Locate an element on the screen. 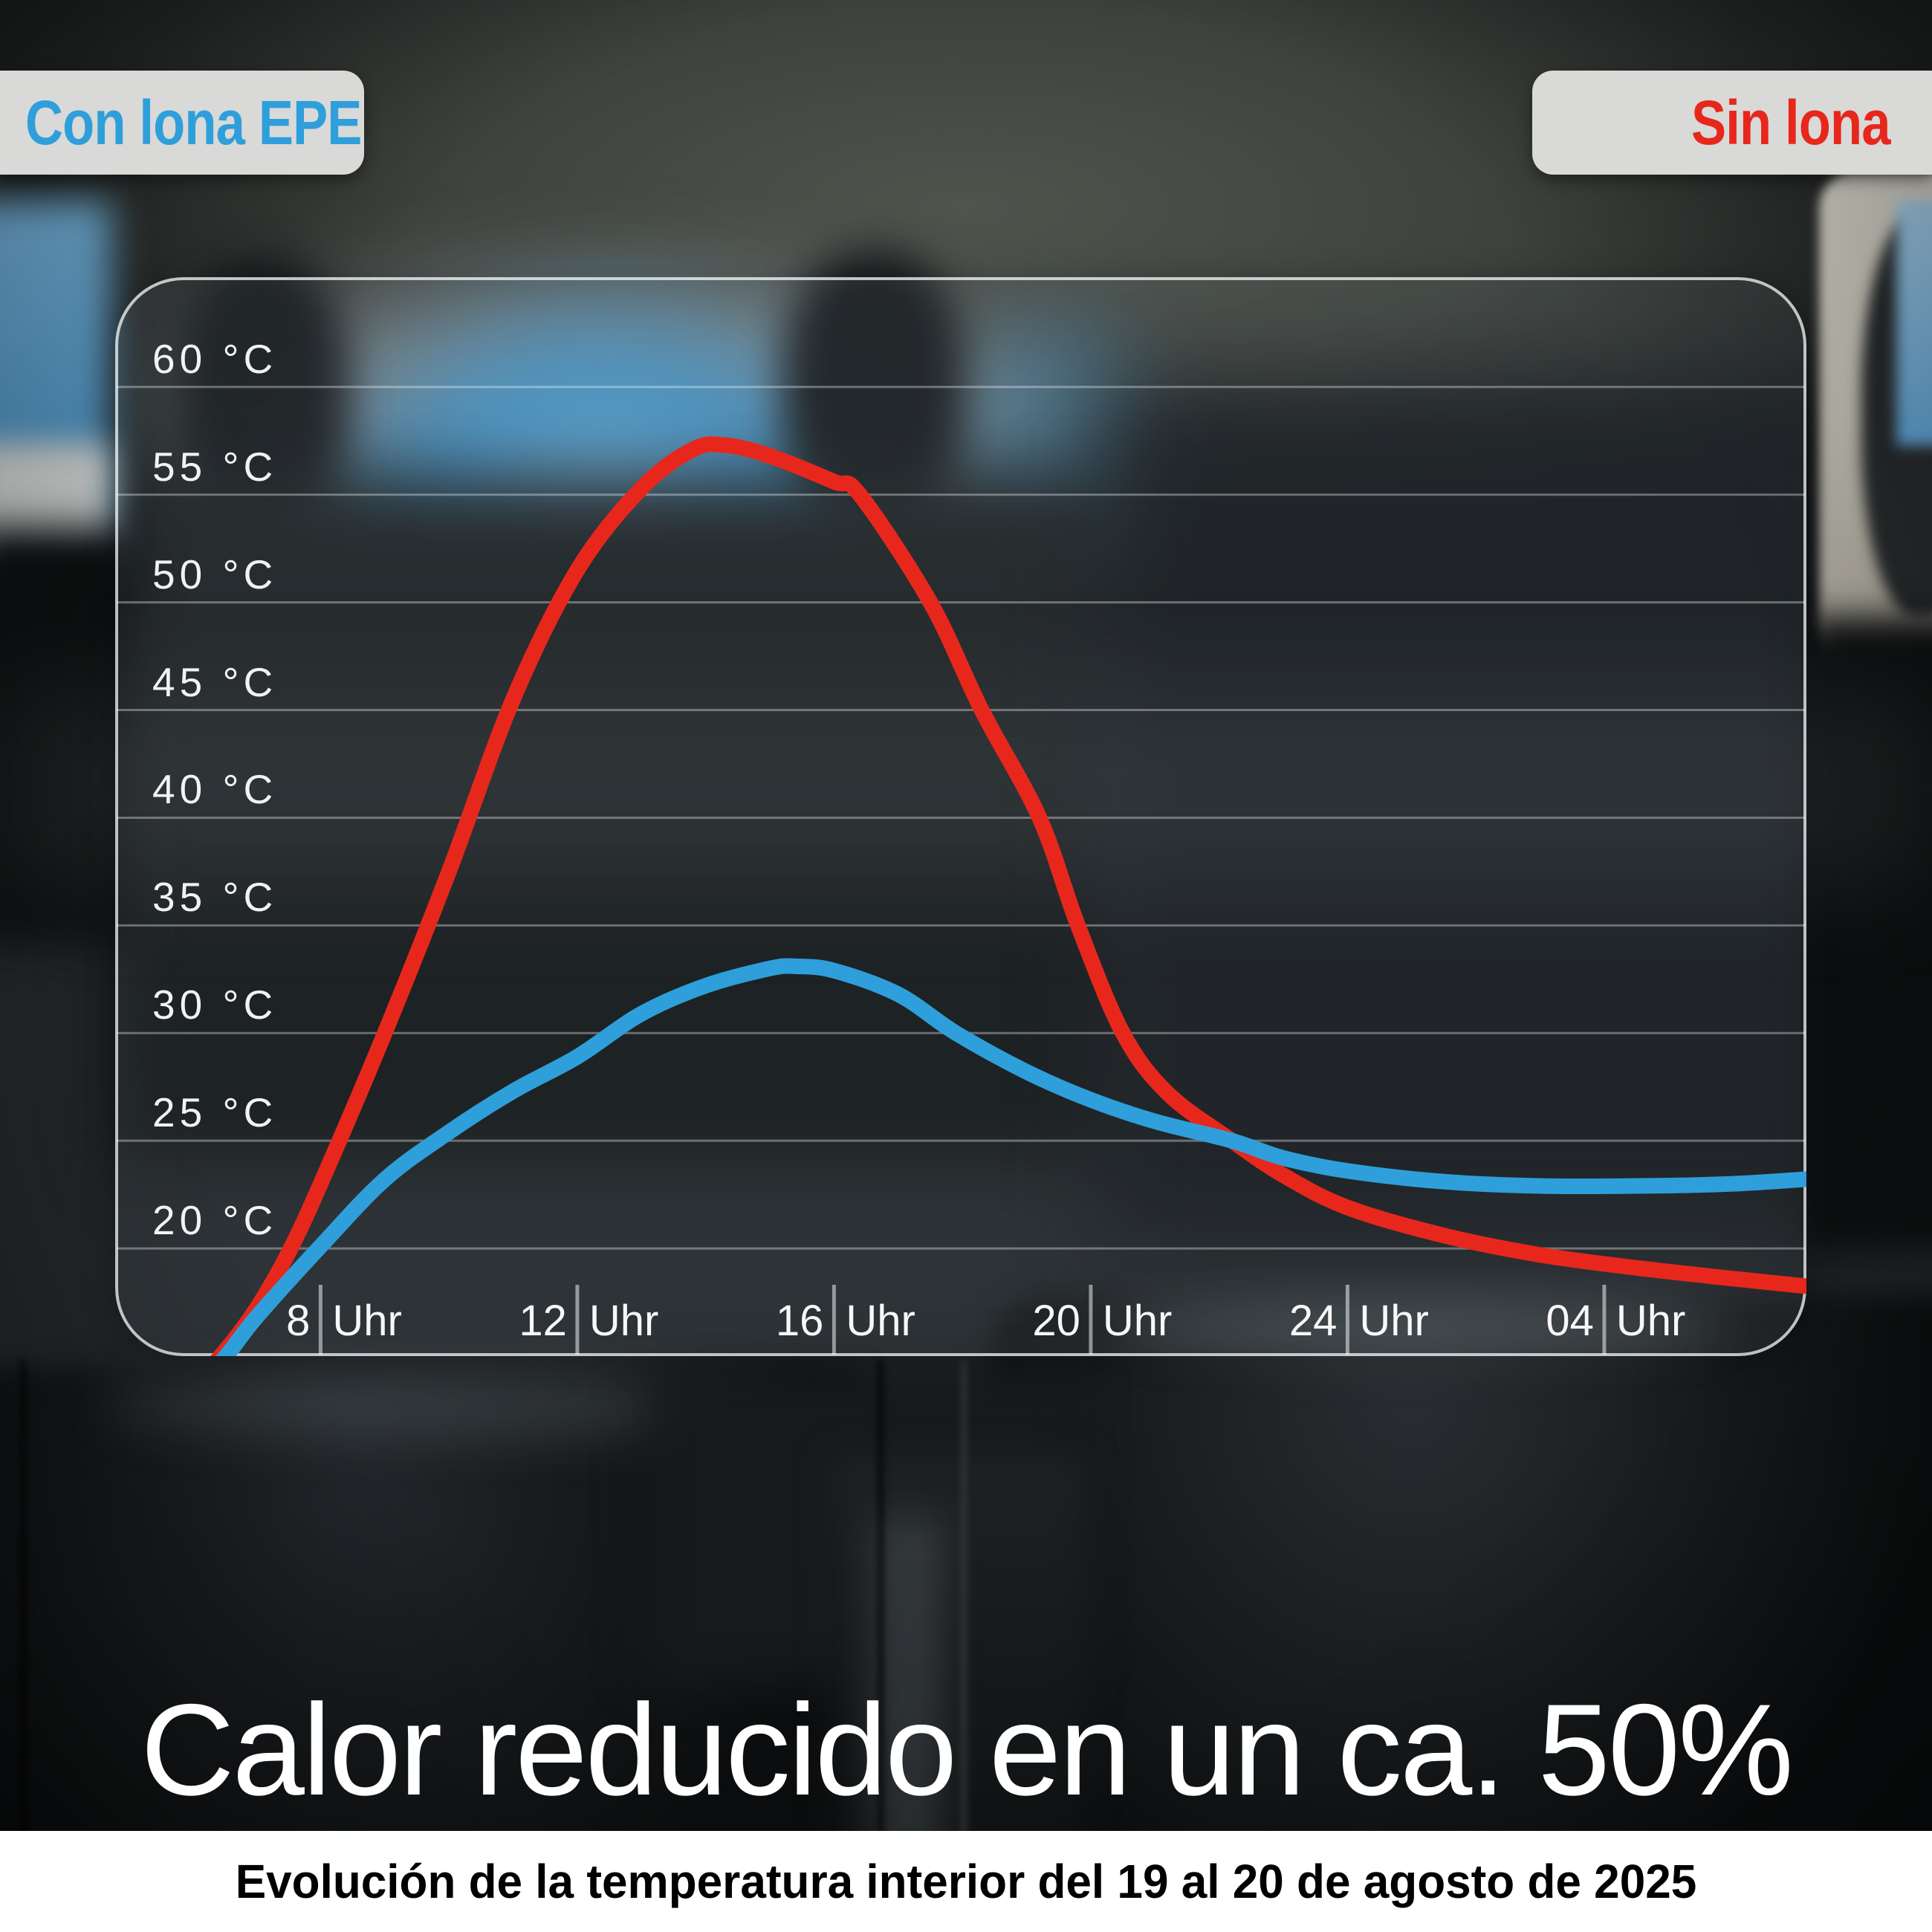 The image size is (1932, 1932). legend-badge-sin-lona: Sin lona is located at coordinates (1732, 123).